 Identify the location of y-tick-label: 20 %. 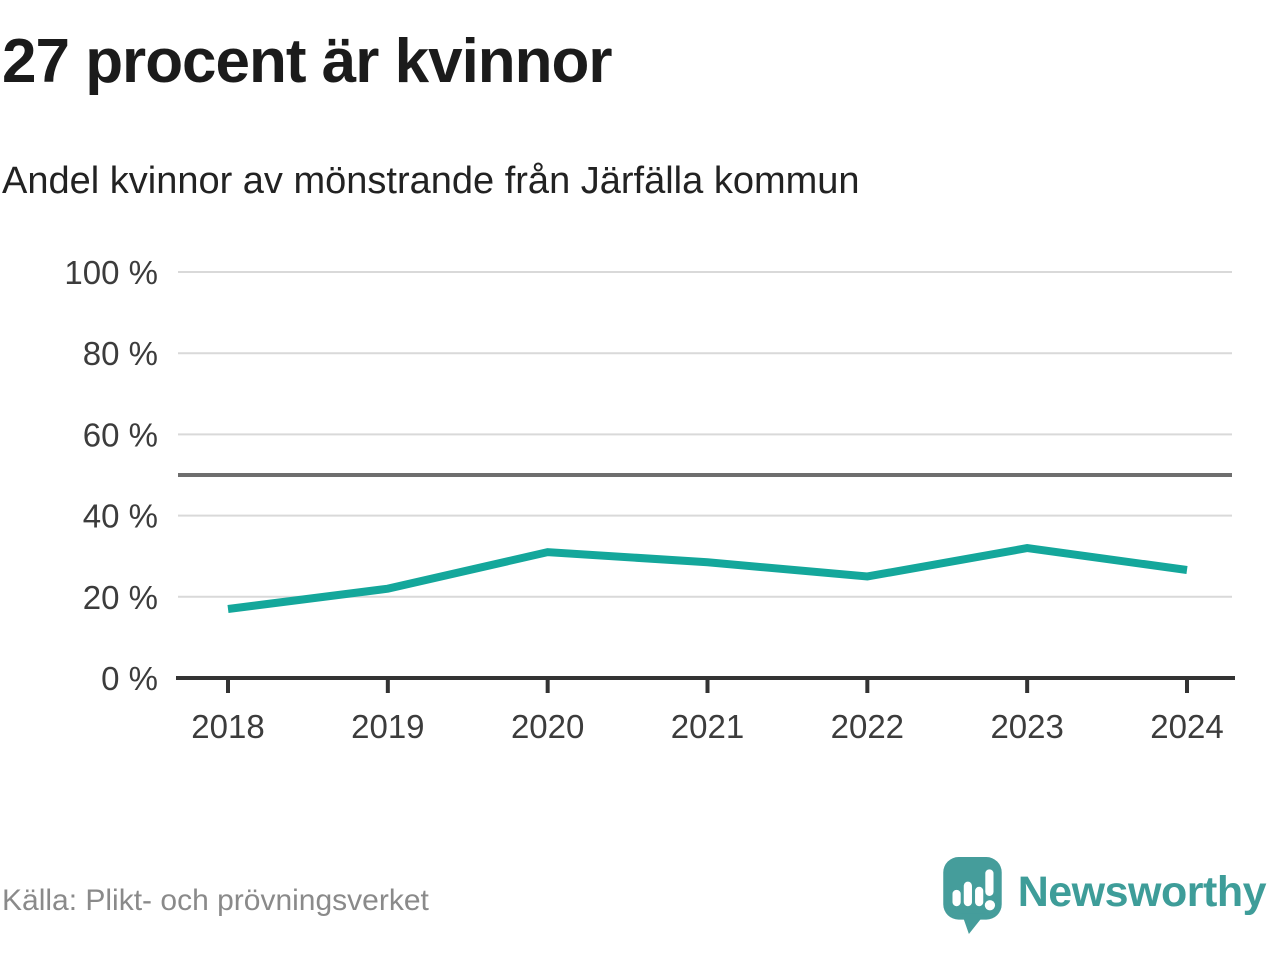
(120, 597).